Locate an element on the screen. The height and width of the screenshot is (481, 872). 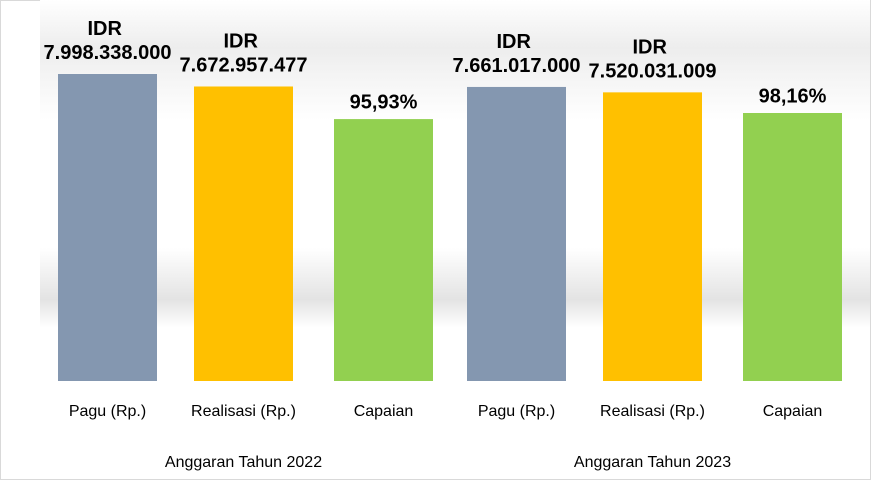
data-label: 95,93% is located at coordinates (384, 102).